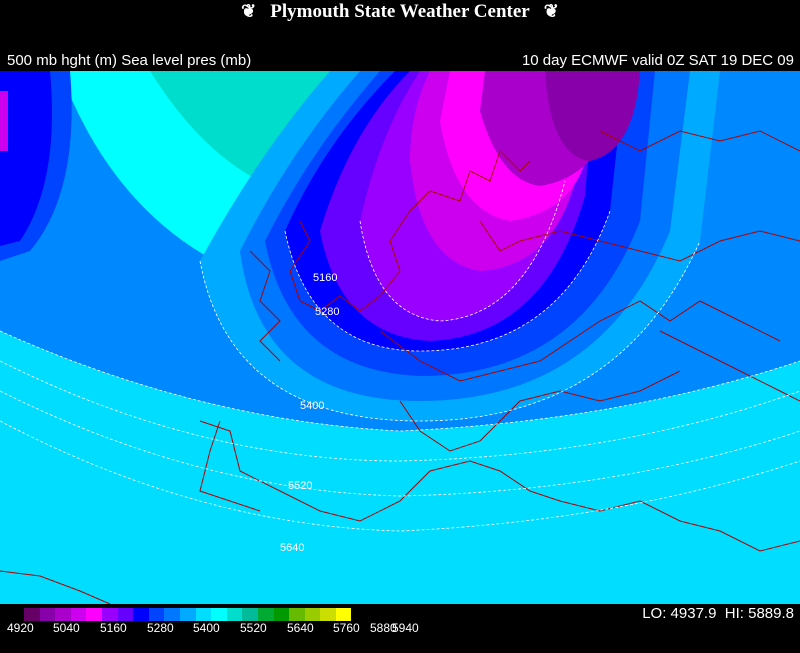  I want to click on color-scale-tick-label: 5280, so click(160, 628).